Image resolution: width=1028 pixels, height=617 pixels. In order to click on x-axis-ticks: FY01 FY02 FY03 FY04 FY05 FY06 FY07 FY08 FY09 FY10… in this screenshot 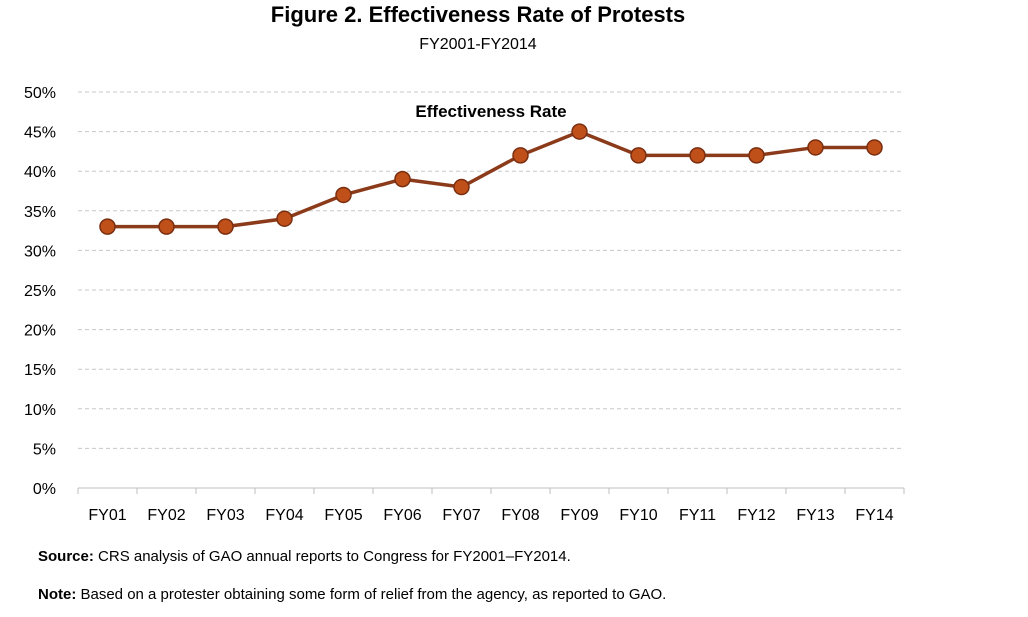, I will do `click(490, 515)`.